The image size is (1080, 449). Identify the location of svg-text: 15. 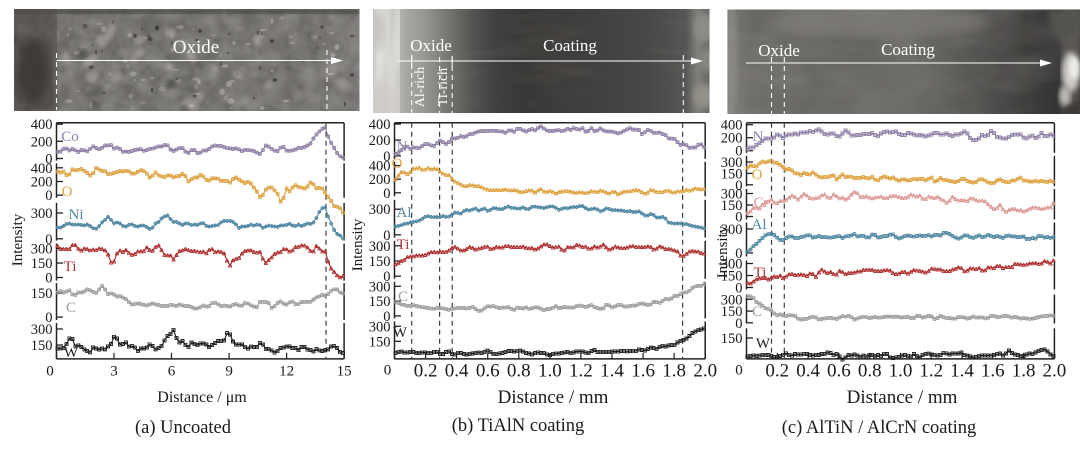
(344, 372).